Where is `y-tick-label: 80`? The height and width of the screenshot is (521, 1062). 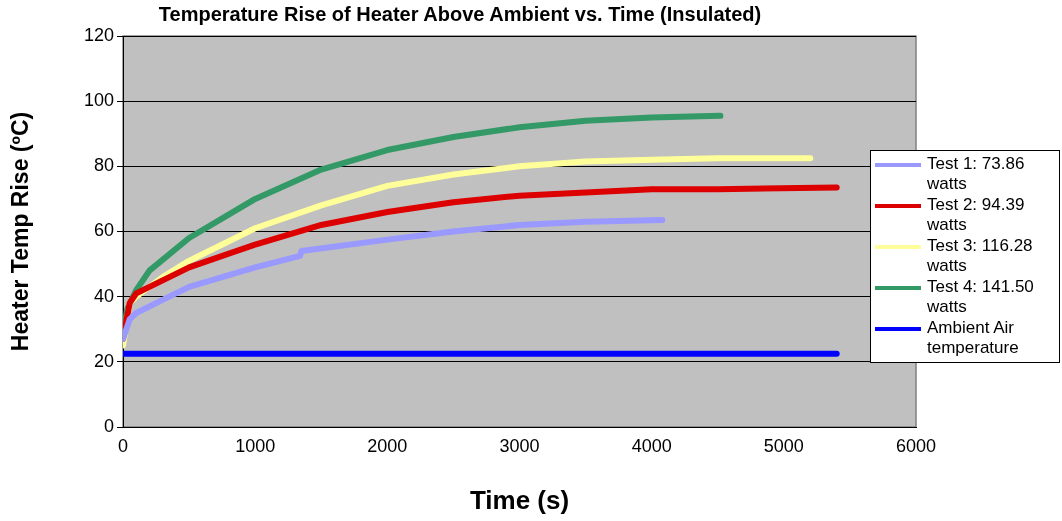
y-tick-label: 80 is located at coordinates (103, 165).